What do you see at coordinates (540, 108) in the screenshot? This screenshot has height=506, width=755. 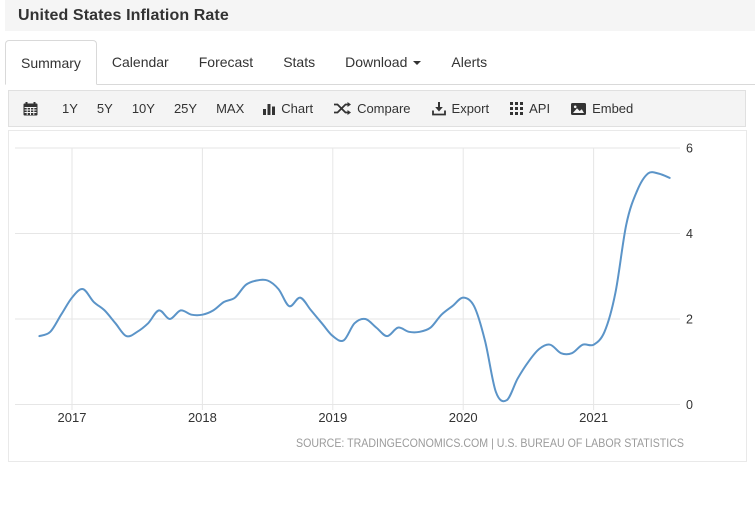 I see `api-label: API` at bounding box center [540, 108].